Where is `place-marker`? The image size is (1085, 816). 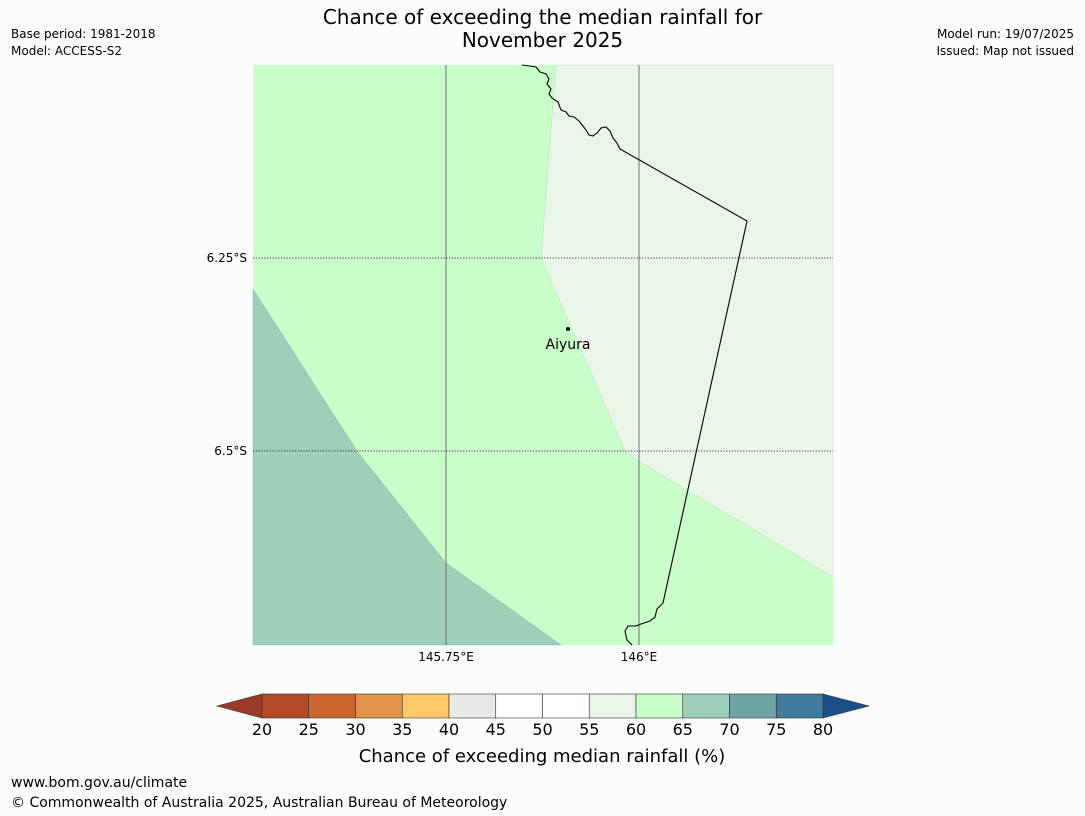 place-marker is located at coordinates (568, 329).